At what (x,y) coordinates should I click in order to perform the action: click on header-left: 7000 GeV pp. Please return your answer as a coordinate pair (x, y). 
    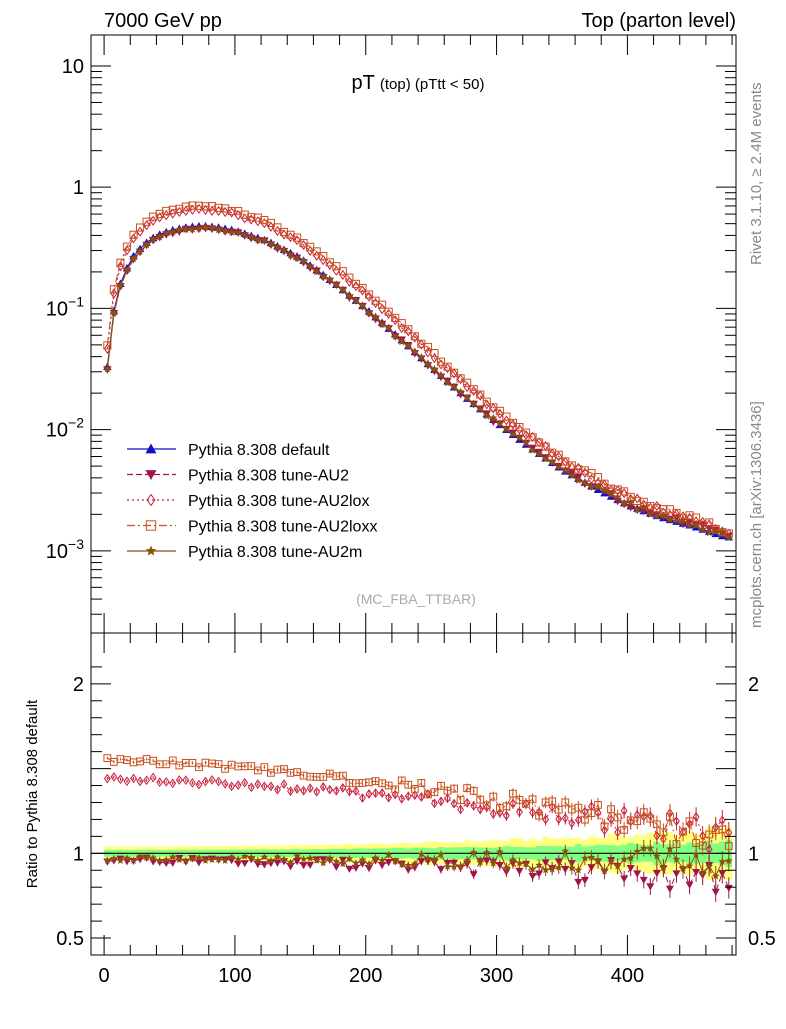
    Looking at the image, I should click on (163, 21).